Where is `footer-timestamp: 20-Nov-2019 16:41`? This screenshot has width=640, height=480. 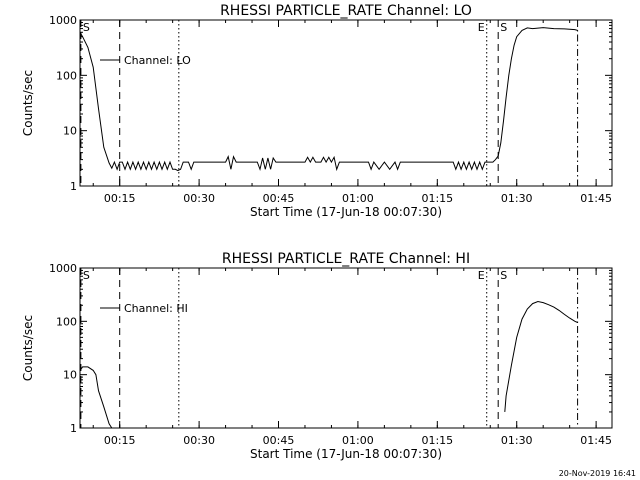
footer-timestamp: 20-Nov-2019 16:41 is located at coordinates (597, 473).